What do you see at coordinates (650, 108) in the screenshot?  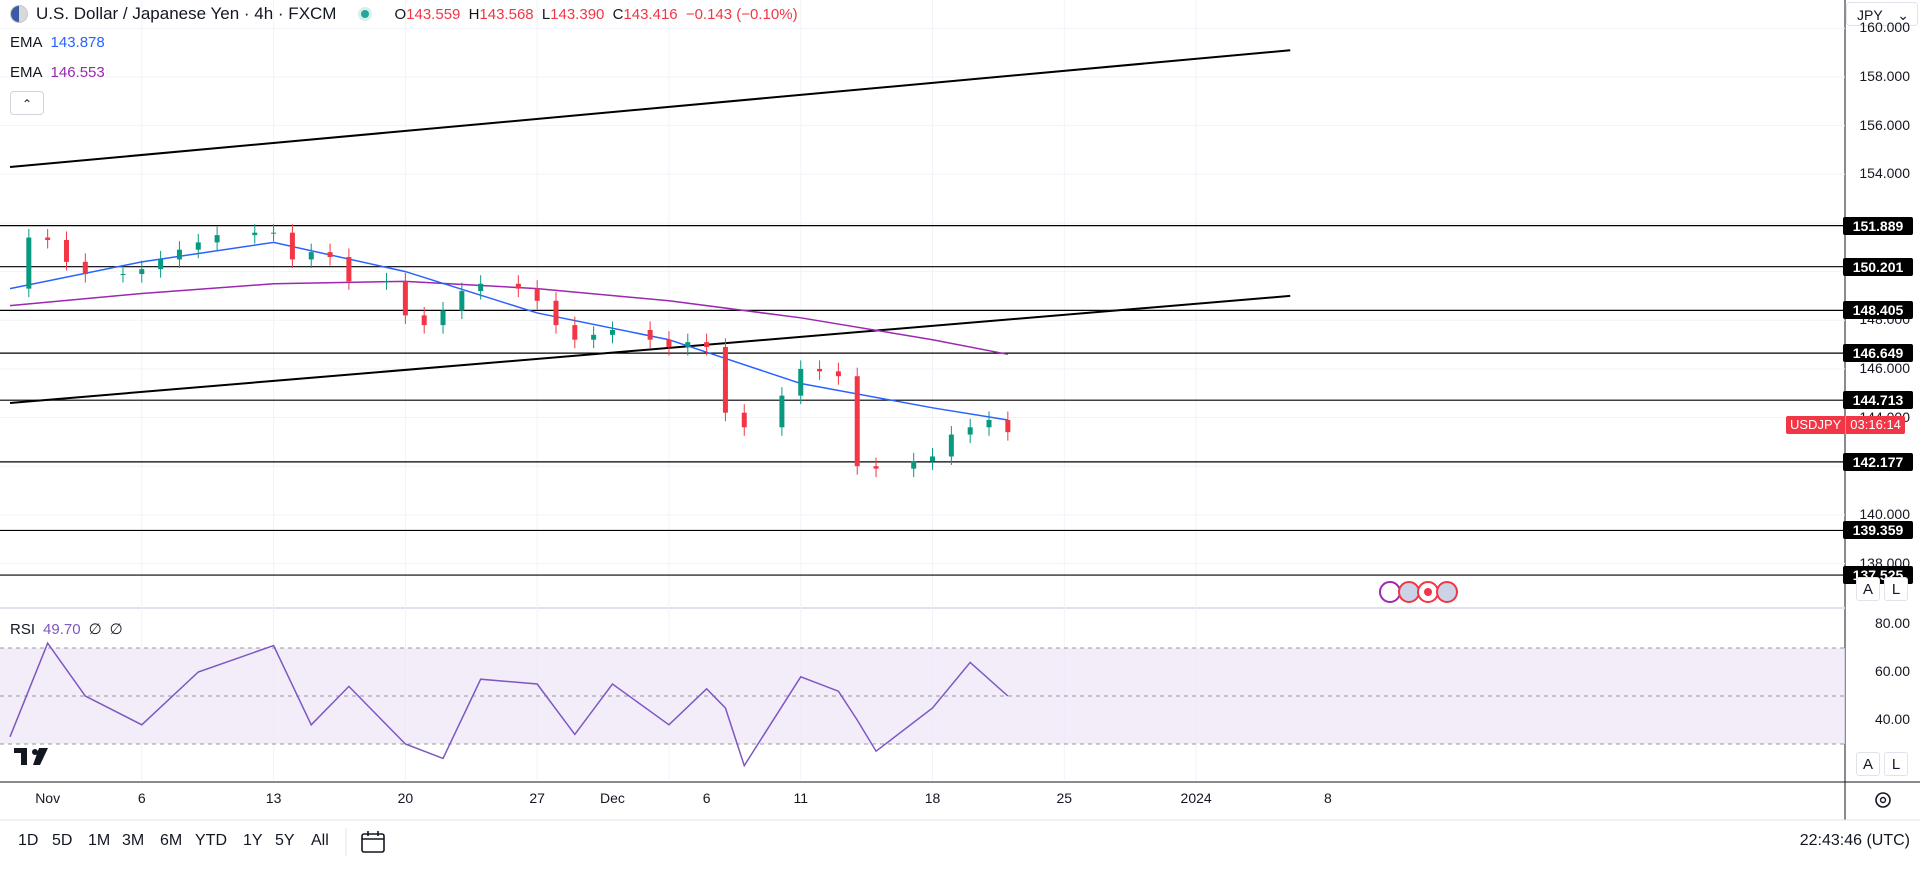 I see `trendline` at bounding box center [650, 108].